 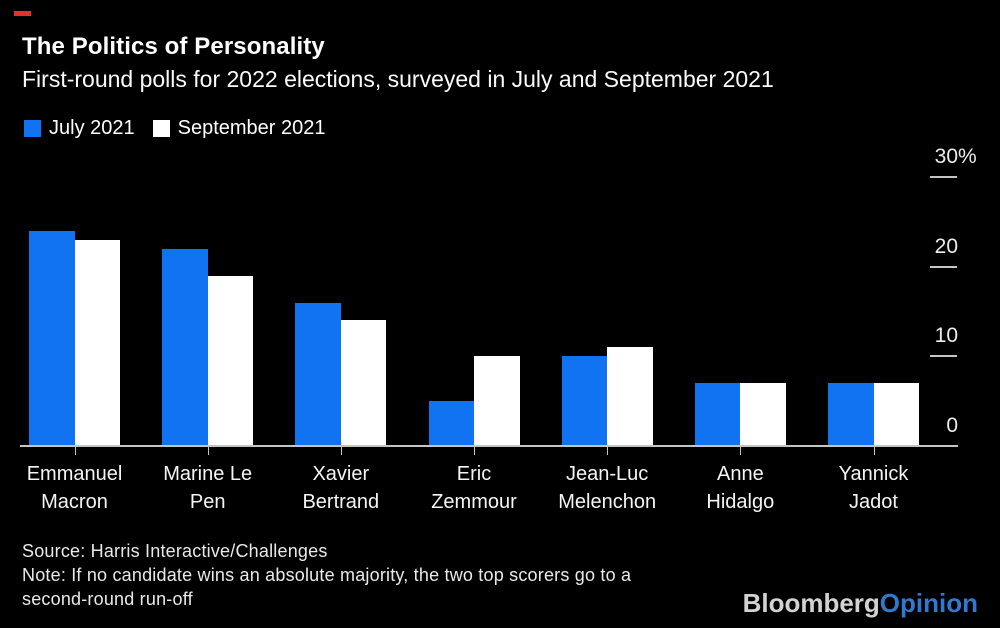 What do you see at coordinates (318, 374) in the screenshot?
I see `bar-july-xavier-bertrand` at bounding box center [318, 374].